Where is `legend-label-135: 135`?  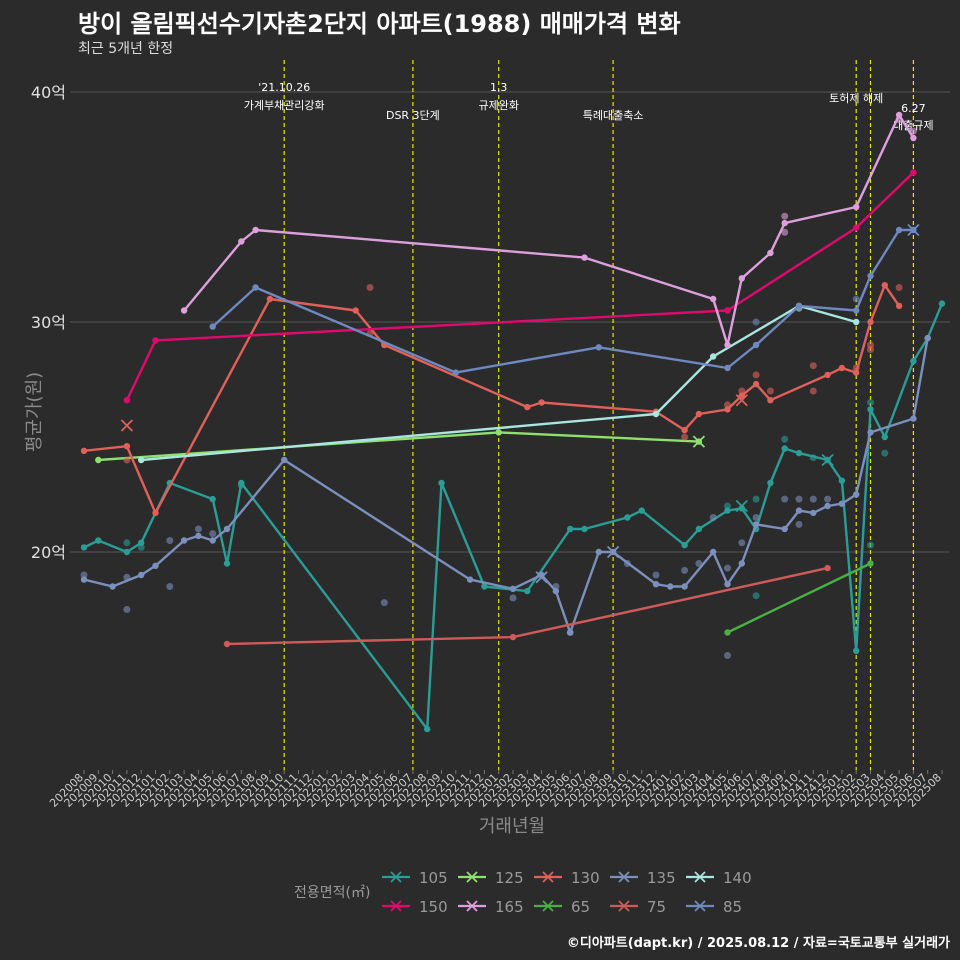
legend-label-135: 135 is located at coordinates (661, 878).